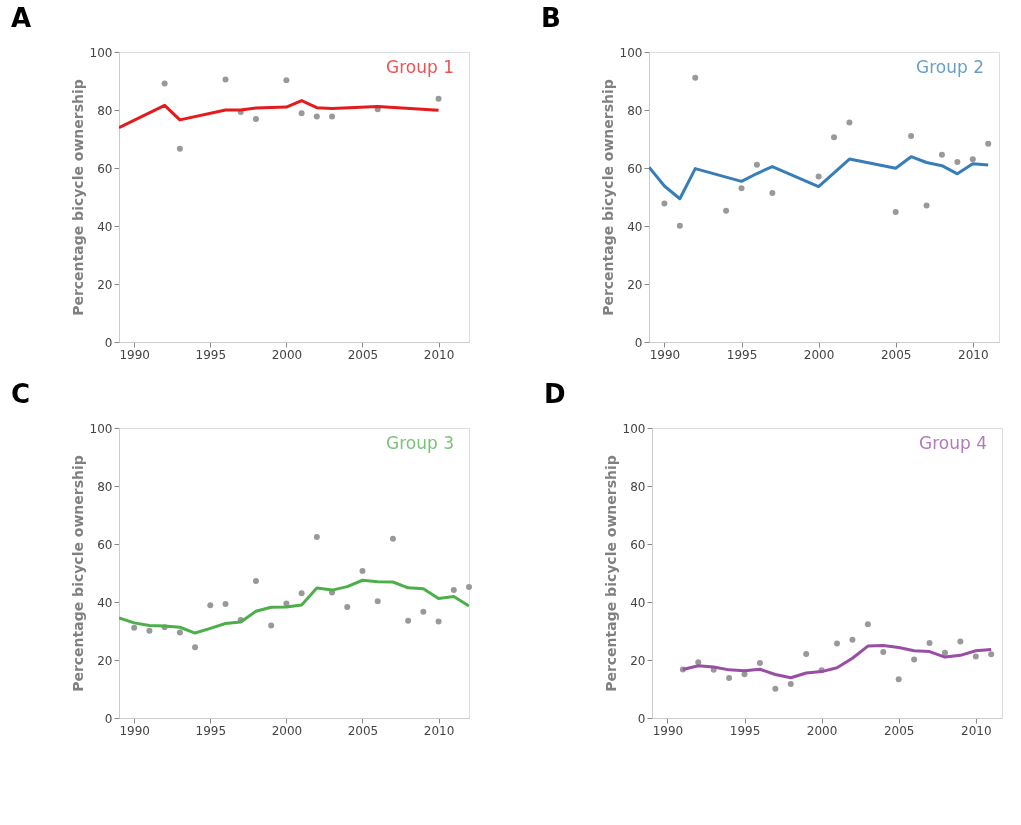 This screenshot has width=1021, height=825. What do you see at coordinates (21, 18) in the screenshot?
I see `chart-title: A` at bounding box center [21, 18].